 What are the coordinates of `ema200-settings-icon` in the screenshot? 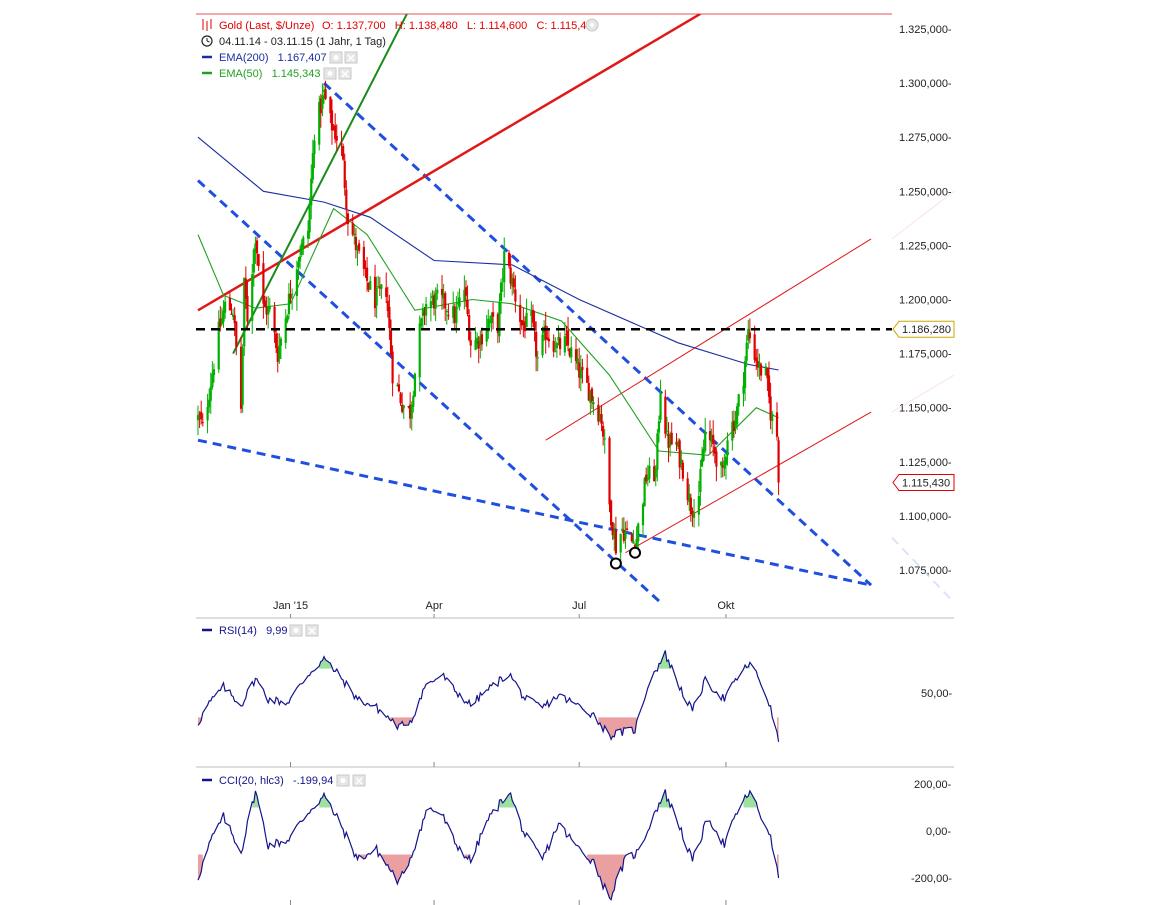 It's located at (336, 57).